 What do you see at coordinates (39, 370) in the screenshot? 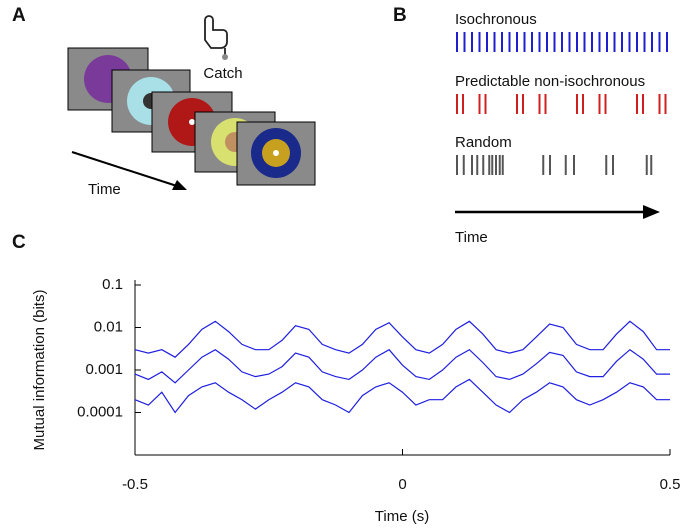
I see `y-axis-label: Mutual information (bits)` at bounding box center [39, 370].